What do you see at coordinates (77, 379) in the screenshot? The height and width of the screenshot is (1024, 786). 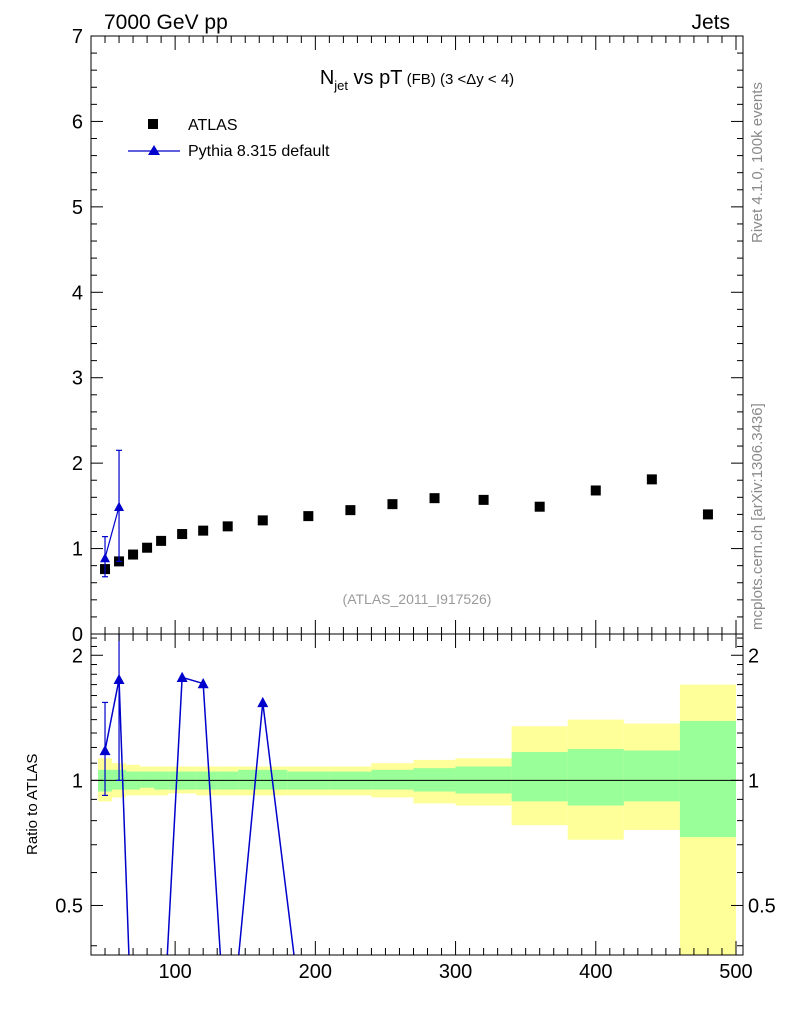 I see `main-ytick-label-3: 3` at bounding box center [77, 379].